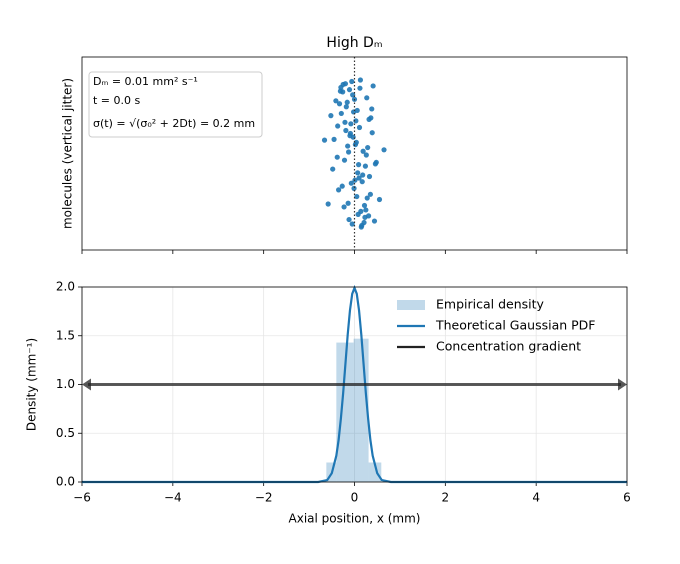  What do you see at coordinates (411, 305) in the screenshot?
I see `legend-swatch` at bounding box center [411, 305].